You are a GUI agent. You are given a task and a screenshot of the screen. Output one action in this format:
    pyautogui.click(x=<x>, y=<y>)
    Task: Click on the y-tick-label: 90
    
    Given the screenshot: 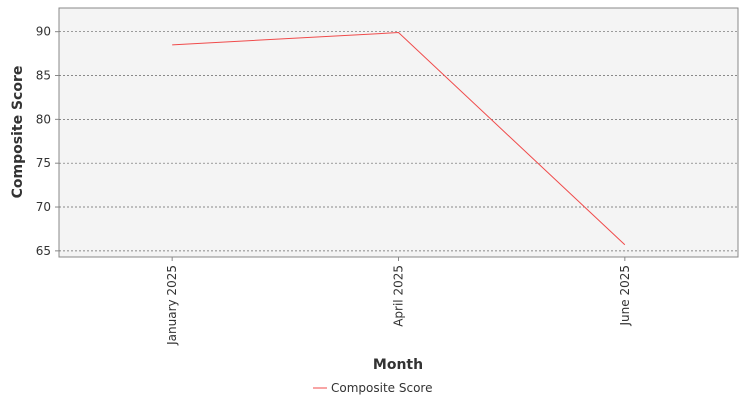 What is the action you would take?
    pyautogui.click(x=43, y=32)
    